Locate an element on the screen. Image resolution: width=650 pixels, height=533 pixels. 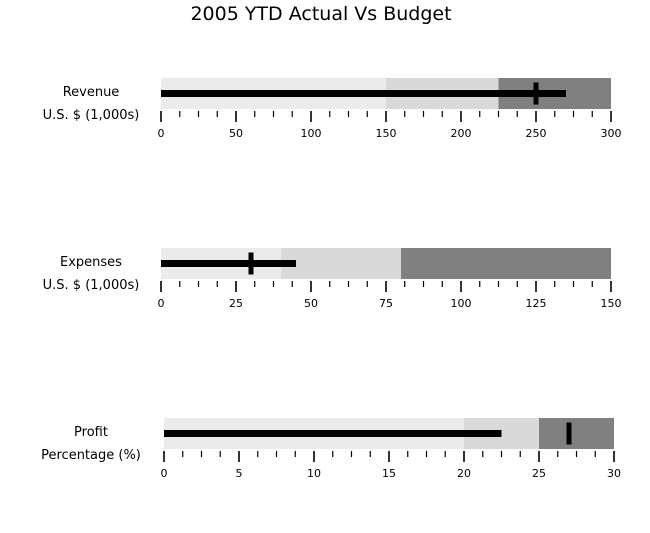
expenses-tick-label: 25 is located at coordinates (236, 303).